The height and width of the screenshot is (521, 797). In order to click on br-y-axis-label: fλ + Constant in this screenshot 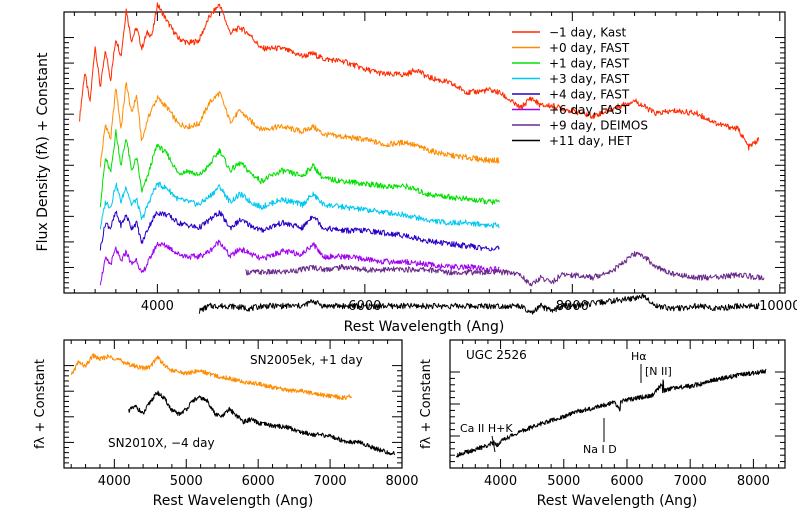, I will do `click(426, 404)`.